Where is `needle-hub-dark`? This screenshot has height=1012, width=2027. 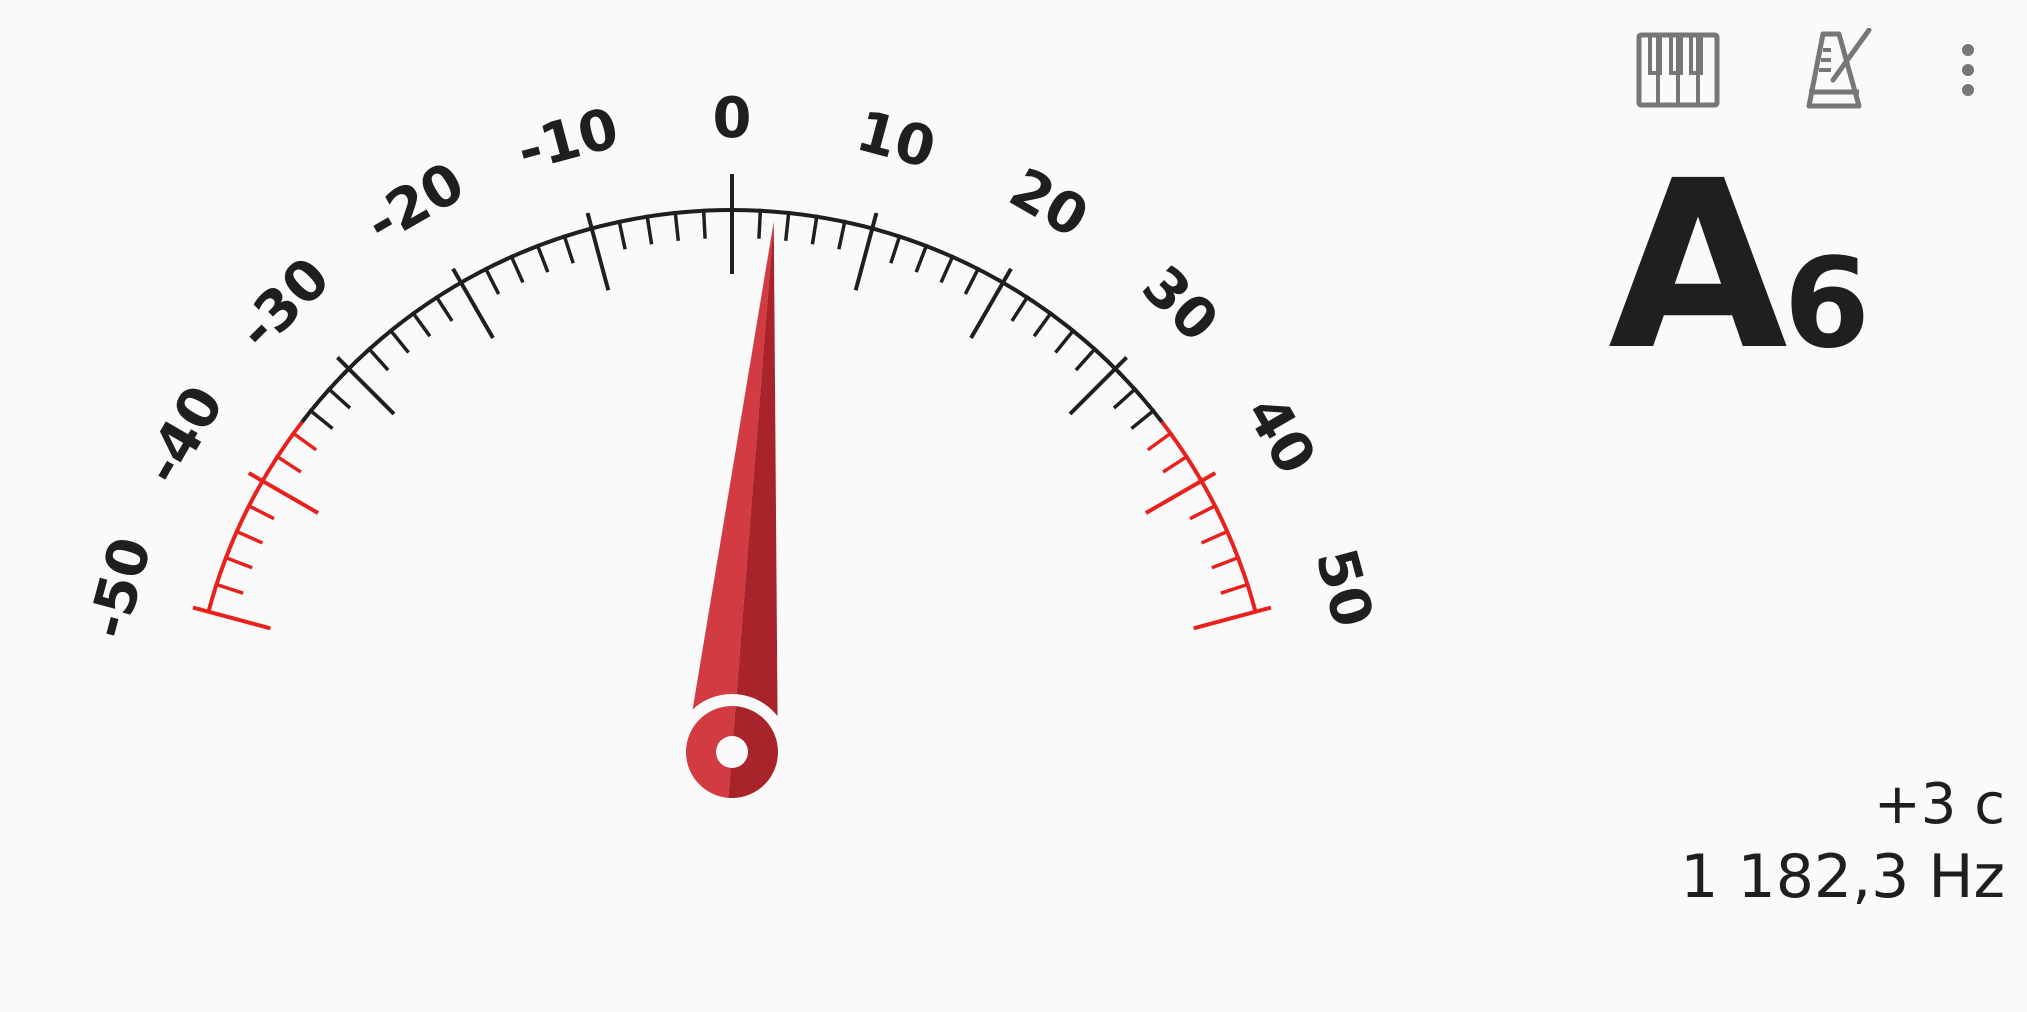
needle-hub-dark is located at coordinates (753, 752).